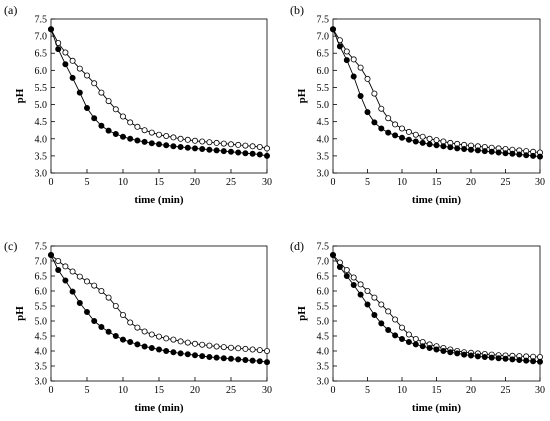 This screenshot has height=421, width=550. What do you see at coordinates (41, 352) in the screenshot?
I see `y-tick-label: 4.0` at bounding box center [41, 352].